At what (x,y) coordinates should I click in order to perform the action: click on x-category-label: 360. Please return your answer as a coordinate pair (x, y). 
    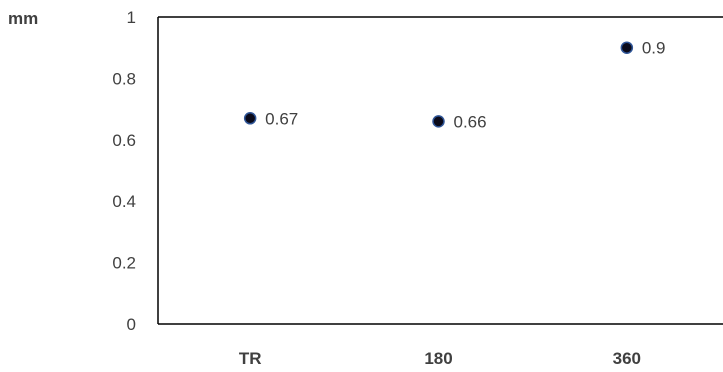
    Looking at the image, I should click on (627, 358).